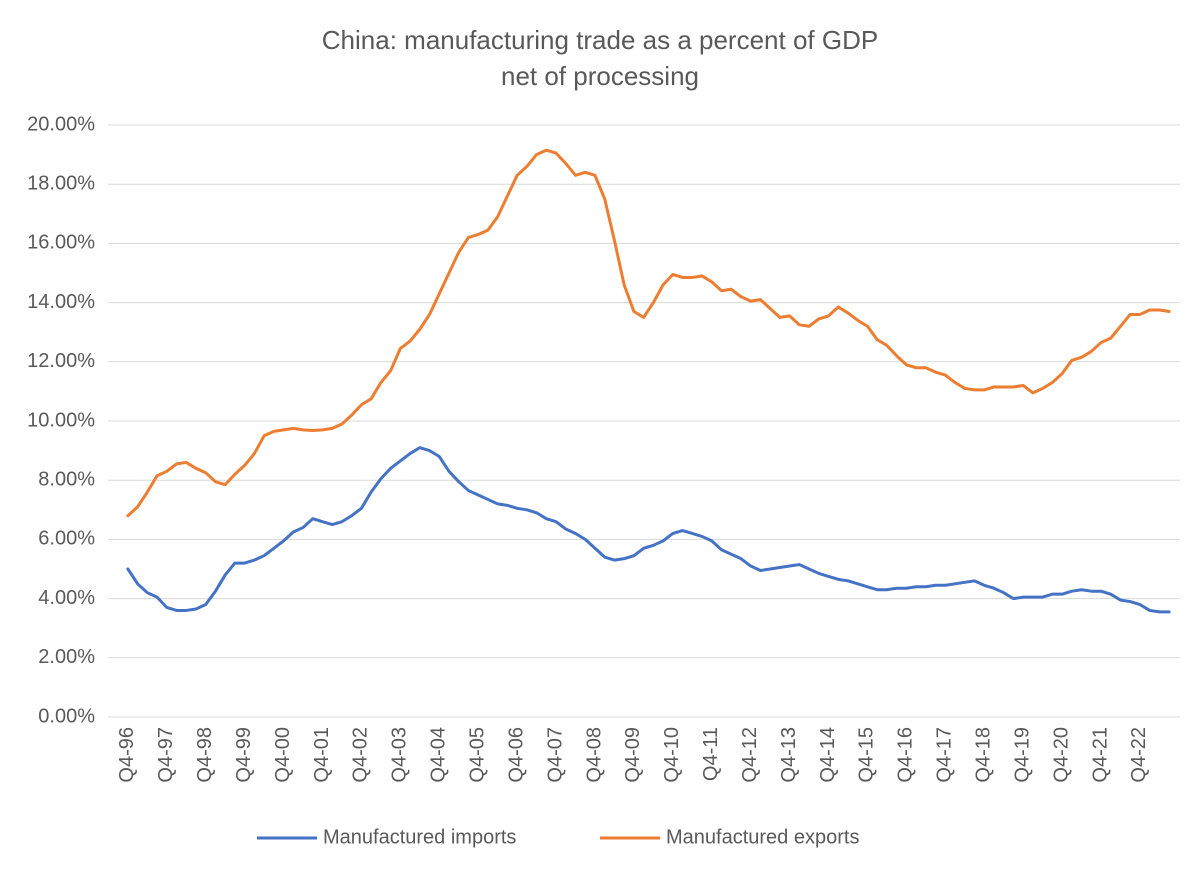 This screenshot has height=872, width=1200. What do you see at coordinates (633, 755) in the screenshot?
I see `x-tick-label: Q4-09` at bounding box center [633, 755].